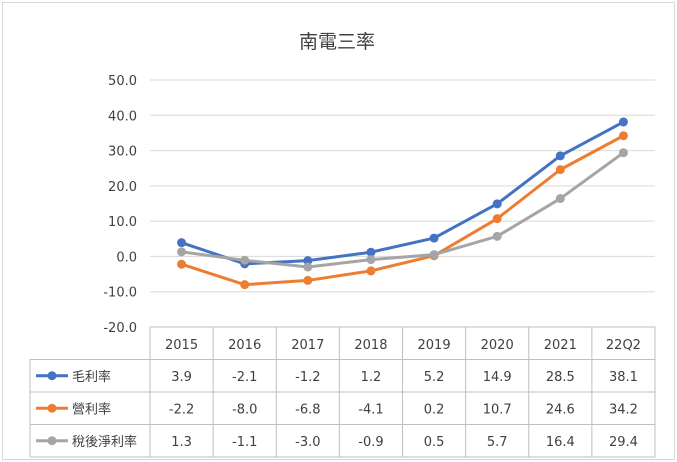  Describe the element at coordinates (434, 442) in the screenshot. I see `data-table-value: 0.5` at that location.